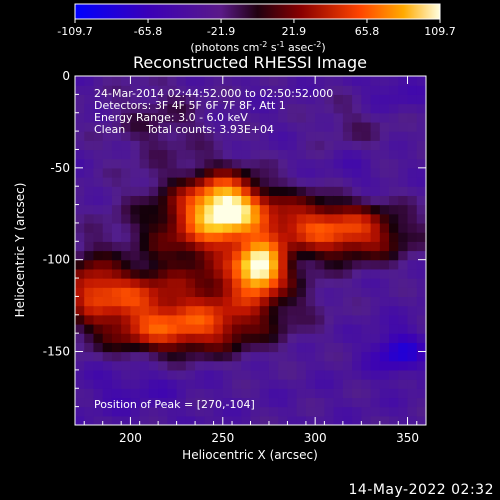  Describe the element at coordinates (317, 44) in the screenshot. I see `unit-exponent: -2` at that location.